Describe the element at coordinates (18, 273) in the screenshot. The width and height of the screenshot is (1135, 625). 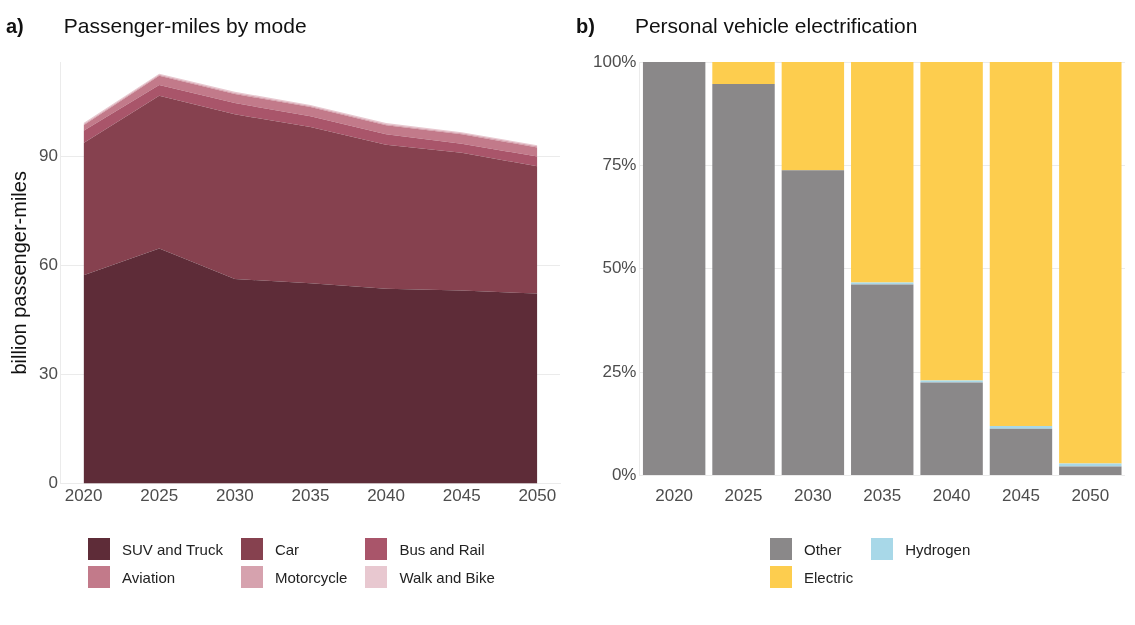
I see `y-axis-title: billion passenger-miles` at that location.